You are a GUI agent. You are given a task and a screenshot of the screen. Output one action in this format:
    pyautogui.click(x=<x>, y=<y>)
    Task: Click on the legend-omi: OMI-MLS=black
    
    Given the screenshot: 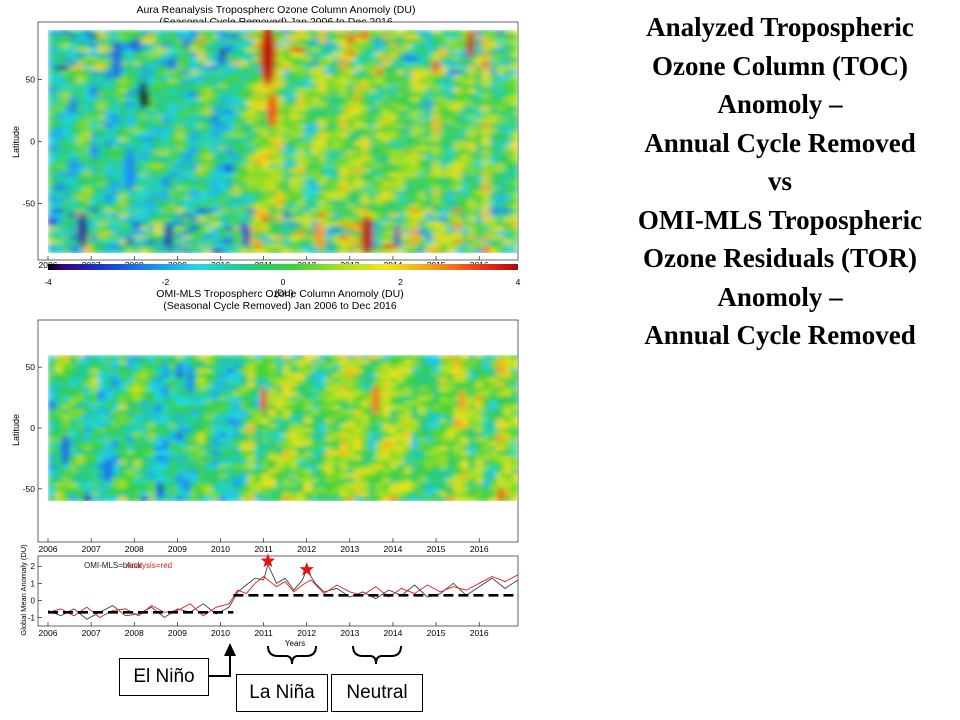 What is the action you would take?
    pyautogui.click(x=113, y=565)
    